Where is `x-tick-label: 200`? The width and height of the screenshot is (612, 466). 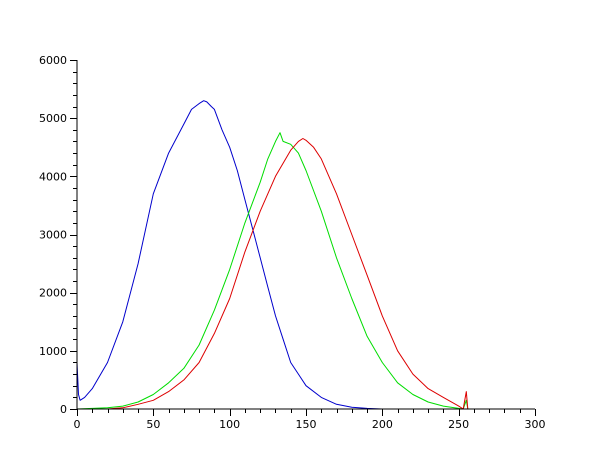
x-tick-label: 200 is located at coordinates (382, 424).